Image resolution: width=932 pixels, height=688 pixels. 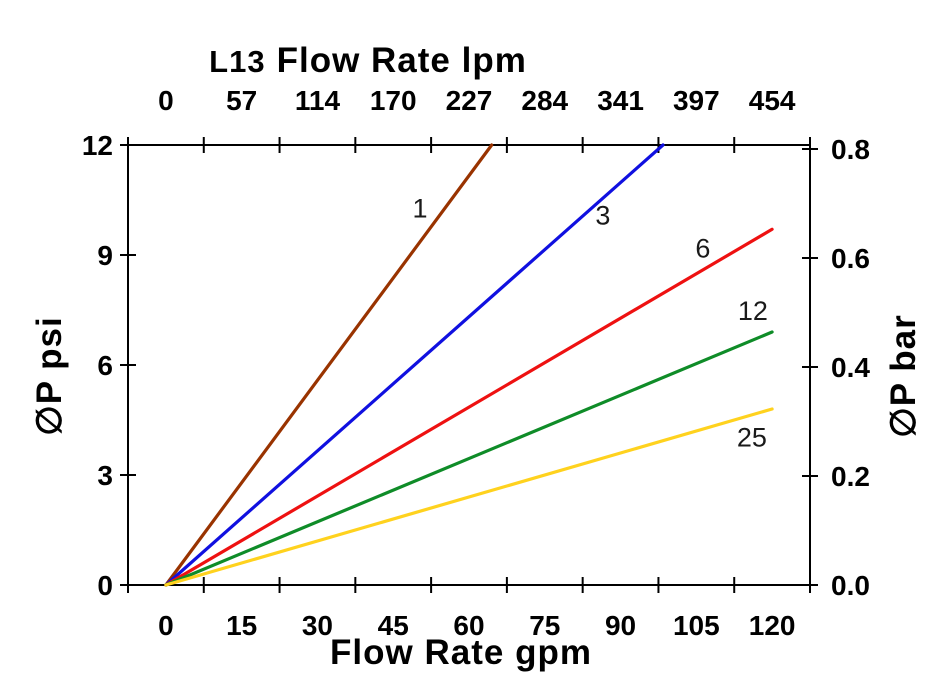 I want to click on y-axis-title-right: ∅P bar, so click(x=903, y=376).